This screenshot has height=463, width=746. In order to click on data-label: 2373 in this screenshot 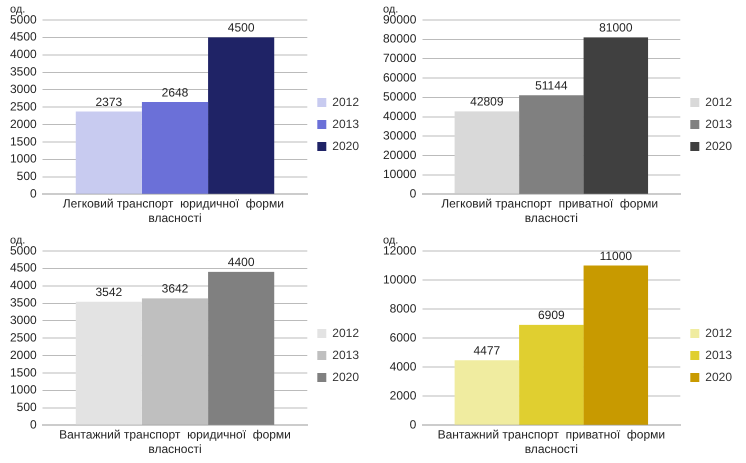, I will do `click(109, 101)`.